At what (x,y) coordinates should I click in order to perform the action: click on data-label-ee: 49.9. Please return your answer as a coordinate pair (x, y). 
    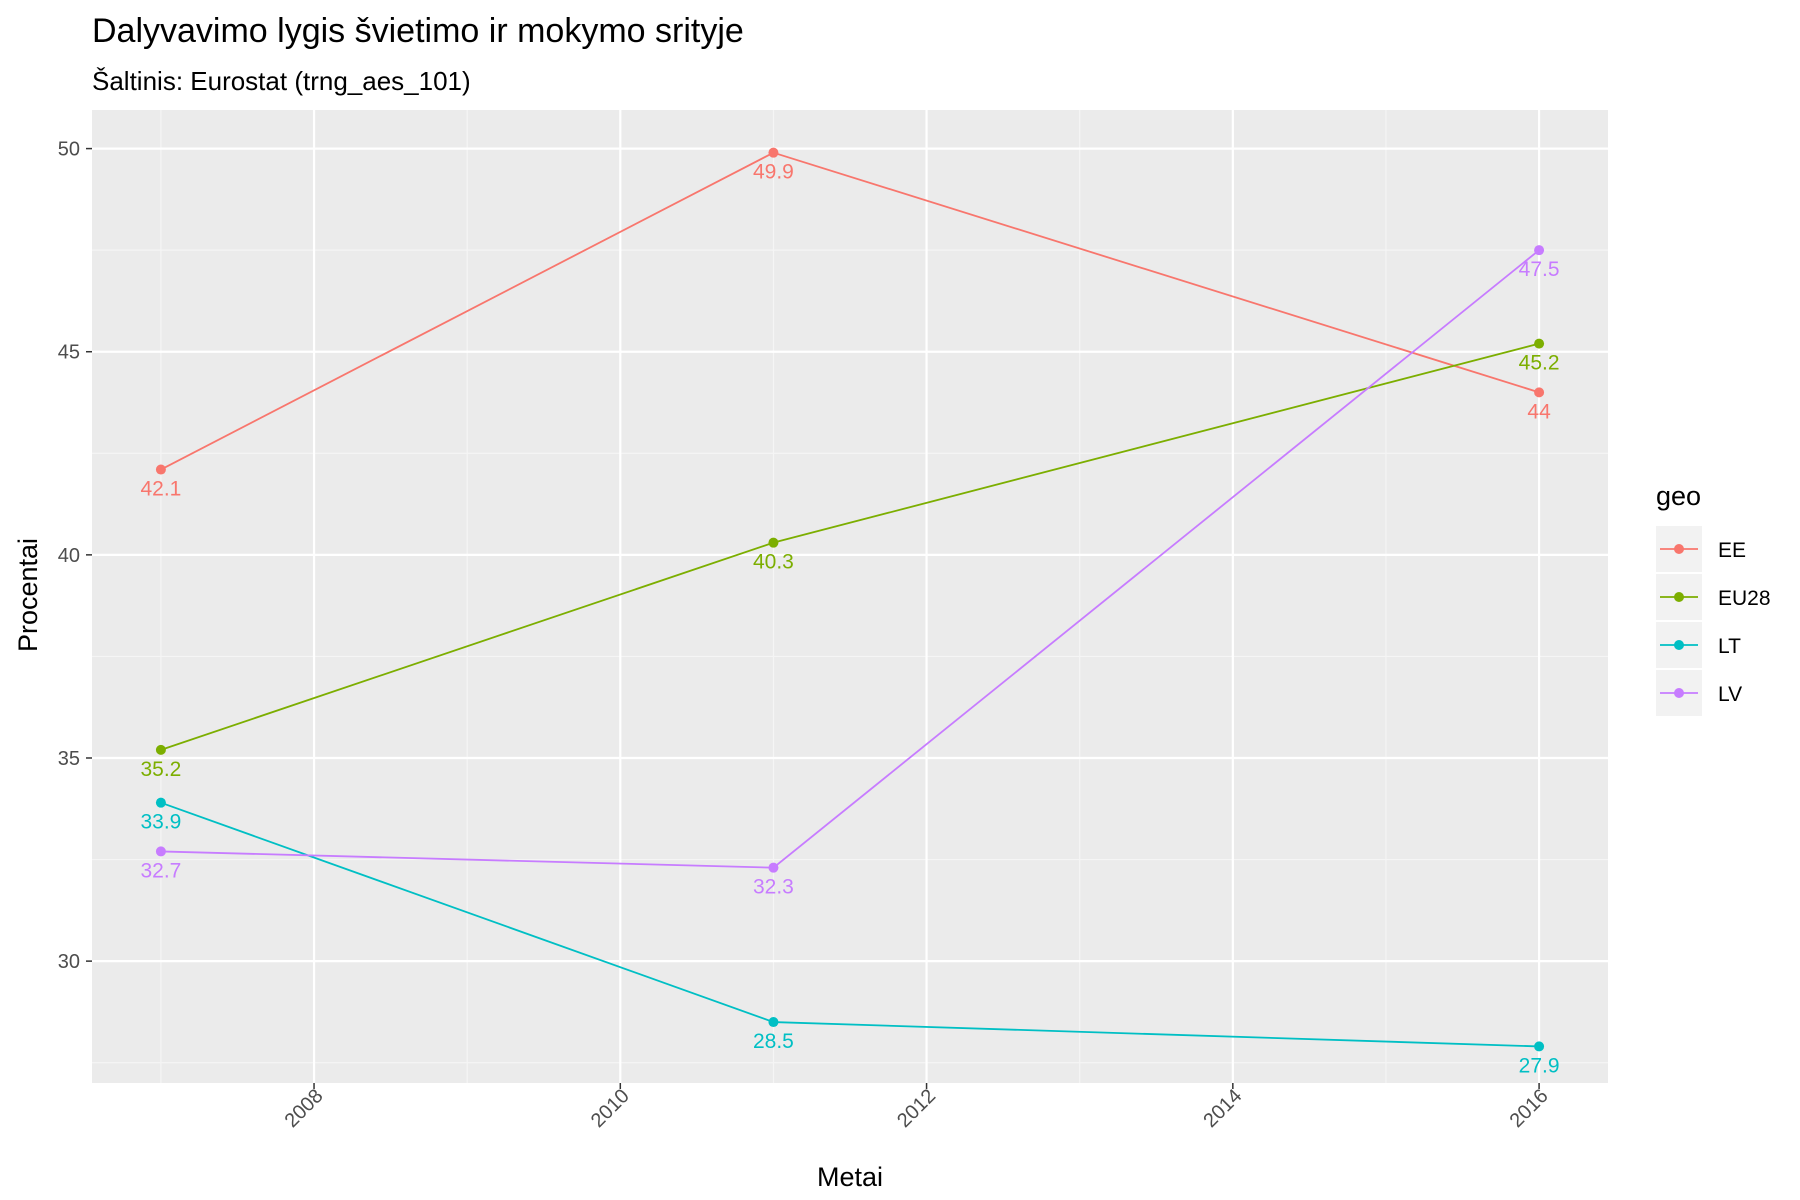
    Looking at the image, I should click on (773, 172).